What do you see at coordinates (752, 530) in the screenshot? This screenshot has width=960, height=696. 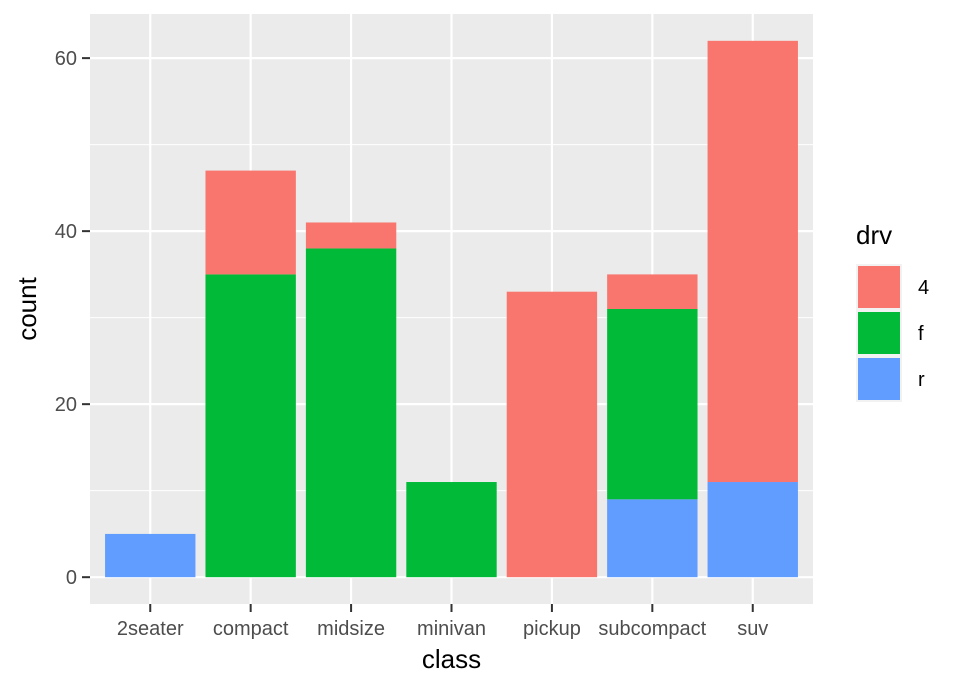 I see `bar-segment-suv-drv-r` at bounding box center [752, 530].